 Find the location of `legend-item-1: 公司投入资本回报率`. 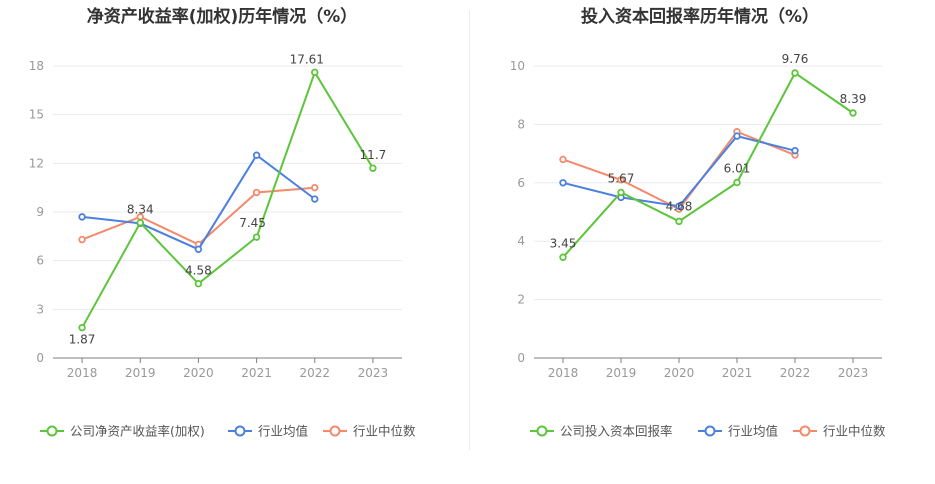

legend-item-1: 公司投入资本回报率 is located at coordinates (601, 431).